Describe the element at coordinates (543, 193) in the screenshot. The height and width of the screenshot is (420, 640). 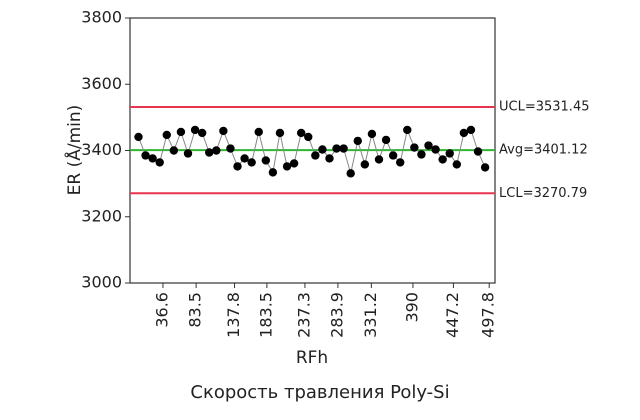
I see `control-line-label: LCL=3270.79` at that location.